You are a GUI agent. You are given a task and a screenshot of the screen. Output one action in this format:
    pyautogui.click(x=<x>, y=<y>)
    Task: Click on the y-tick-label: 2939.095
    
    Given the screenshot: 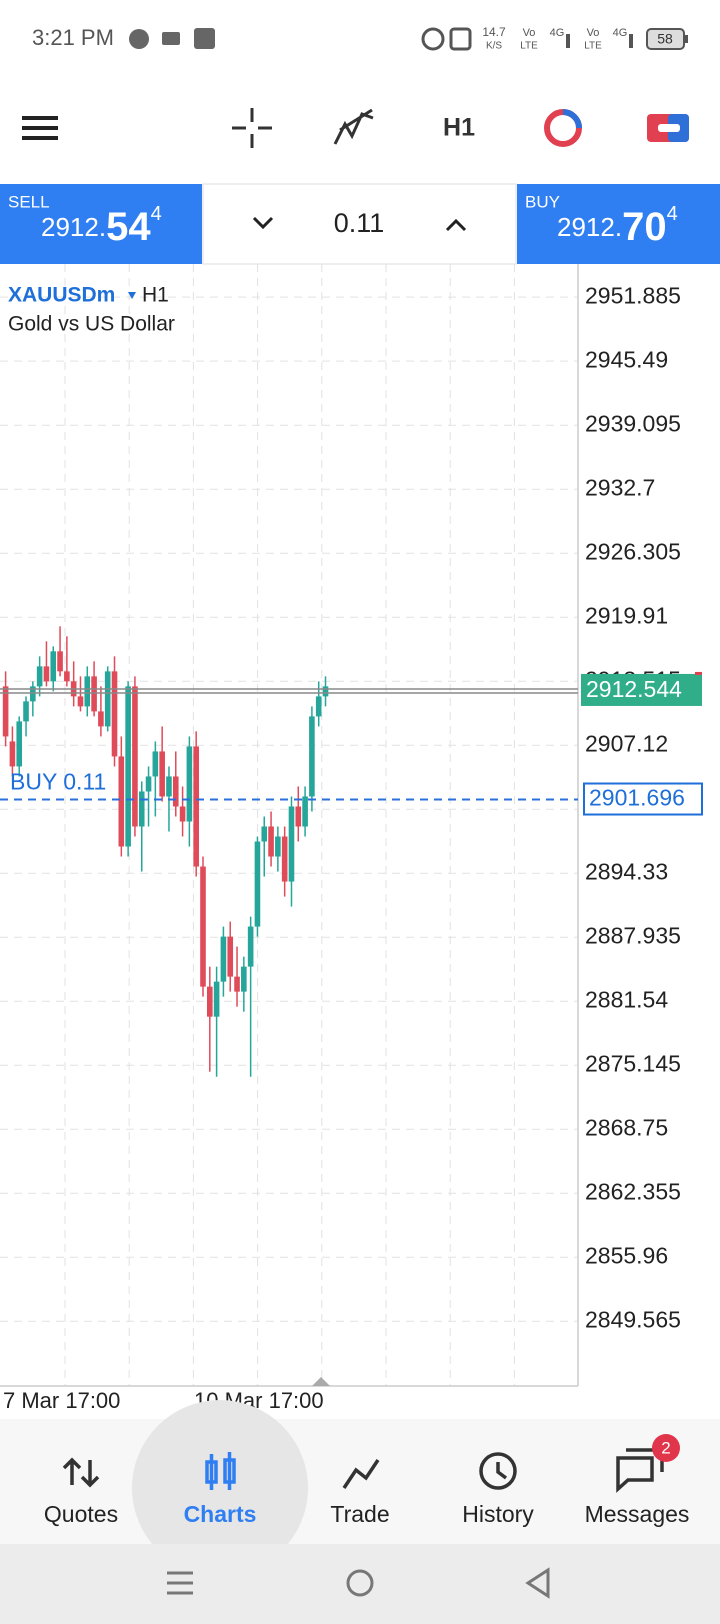 What is the action you would take?
    pyautogui.click(x=633, y=423)
    